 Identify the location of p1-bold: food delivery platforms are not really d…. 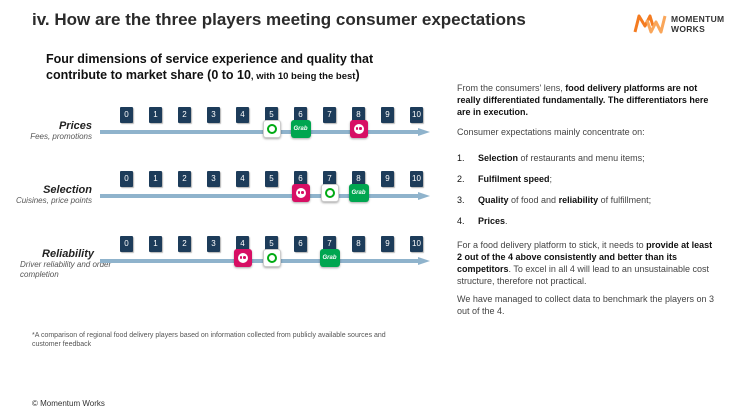
(583, 100).